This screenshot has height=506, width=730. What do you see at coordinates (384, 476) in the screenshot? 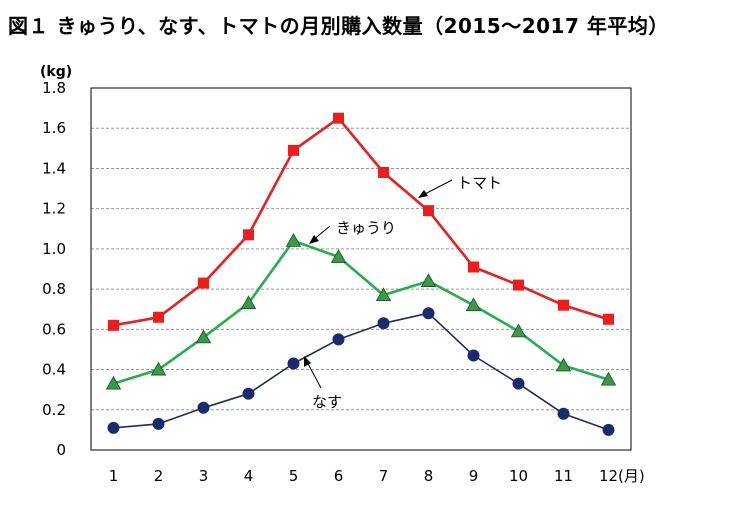
I see `x-tick-label: 7` at bounding box center [384, 476].